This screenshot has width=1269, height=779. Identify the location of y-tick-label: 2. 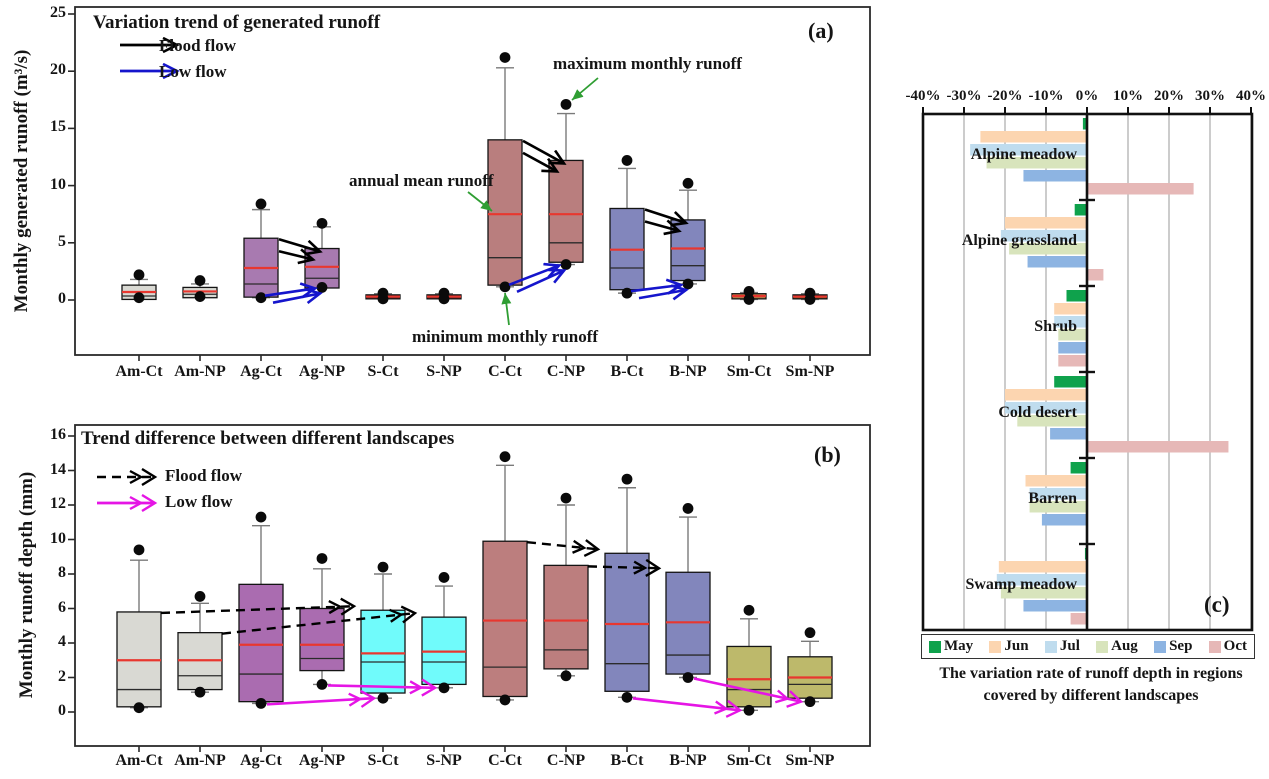
(62, 676).